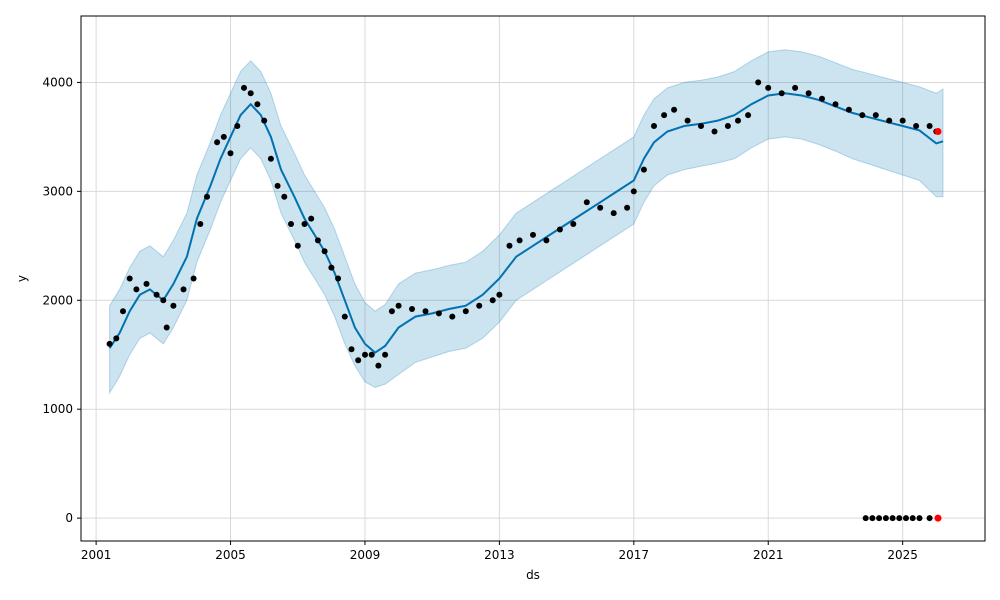  What do you see at coordinates (57, 300) in the screenshot?
I see `y-tick-label: 2000` at bounding box center [57, 300].